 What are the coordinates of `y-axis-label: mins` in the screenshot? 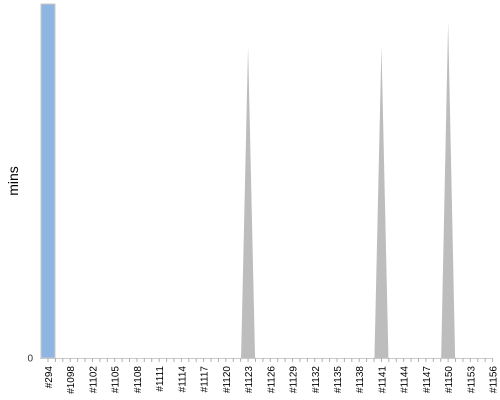 It's located at (13, 181).